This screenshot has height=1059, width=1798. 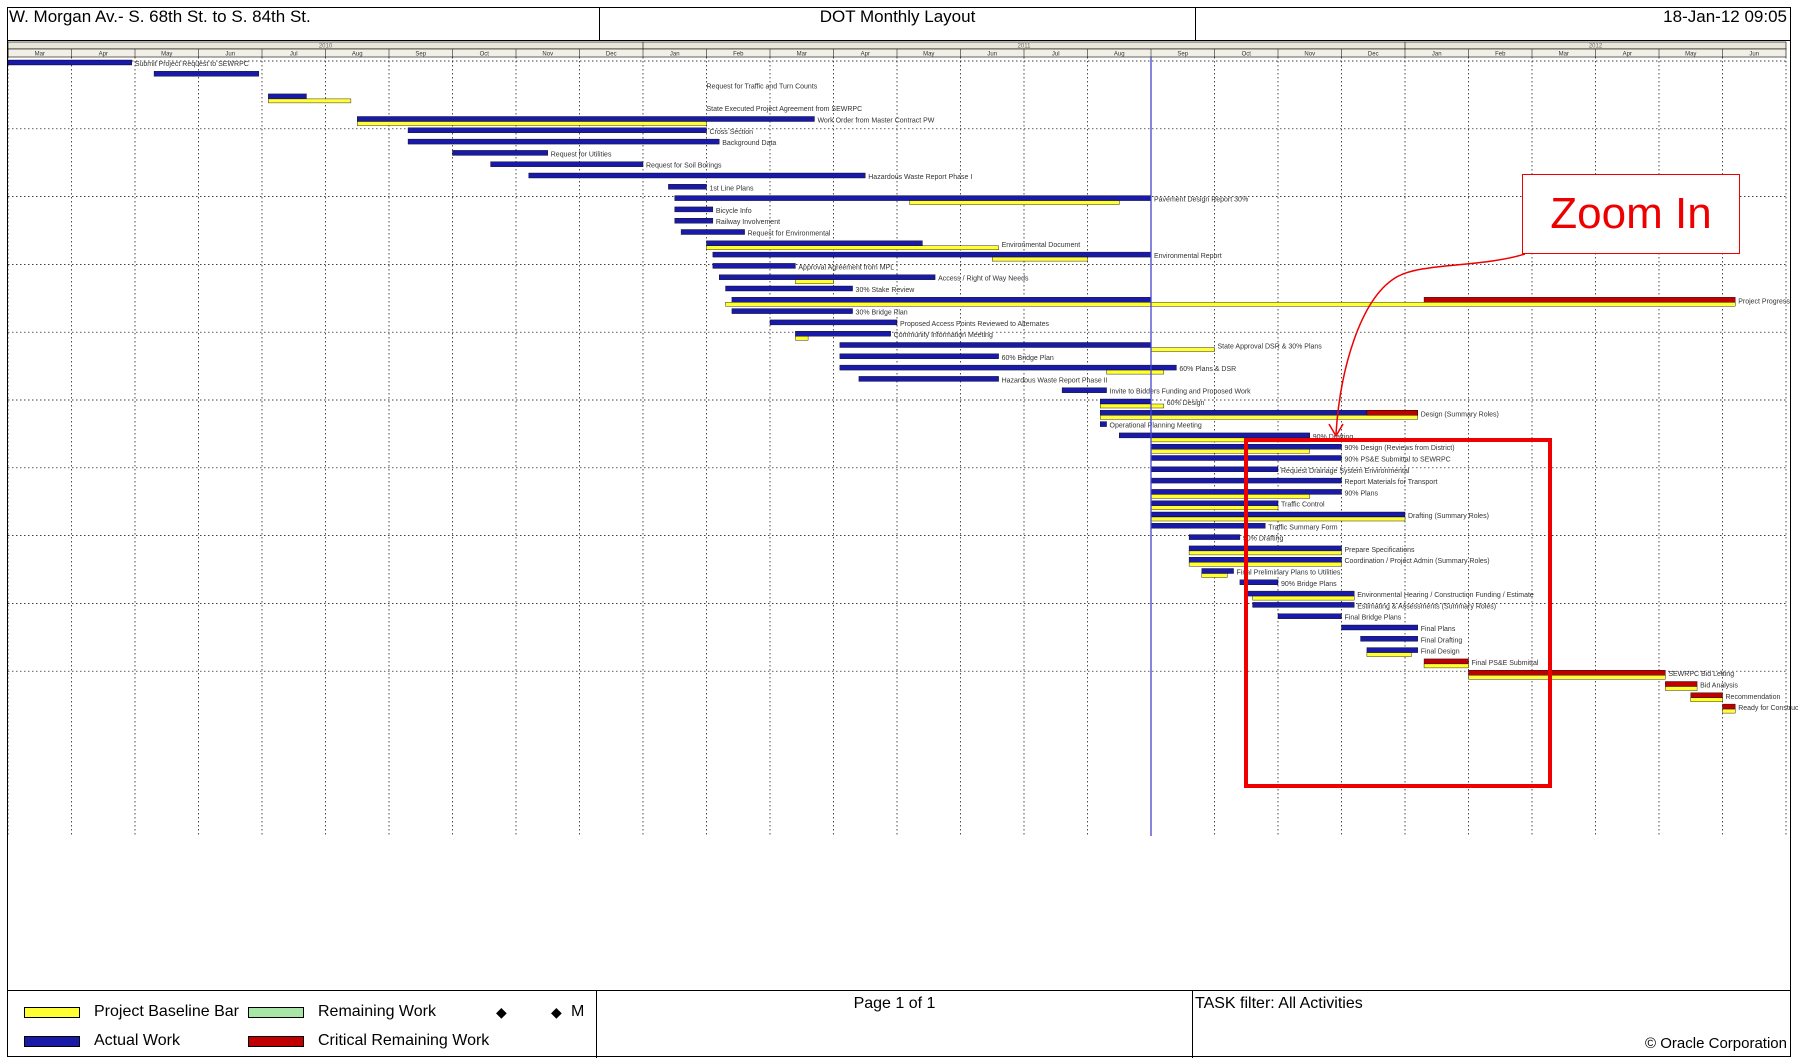 I want to click on activity-label: Ready for Construction, so click(x=1768, y=708).